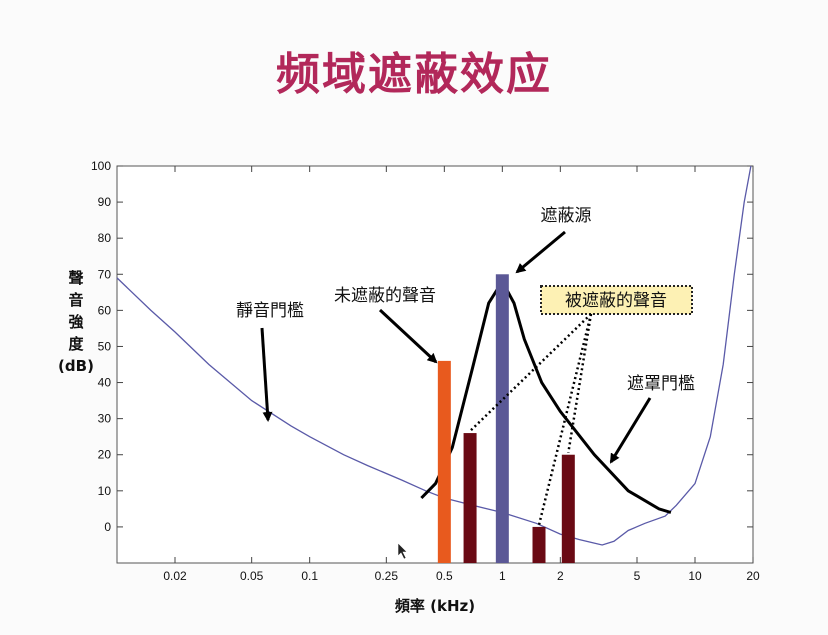 This screenshot has height=635, width=828. I want to click on y-tick-label: 60, so click(105, 310).